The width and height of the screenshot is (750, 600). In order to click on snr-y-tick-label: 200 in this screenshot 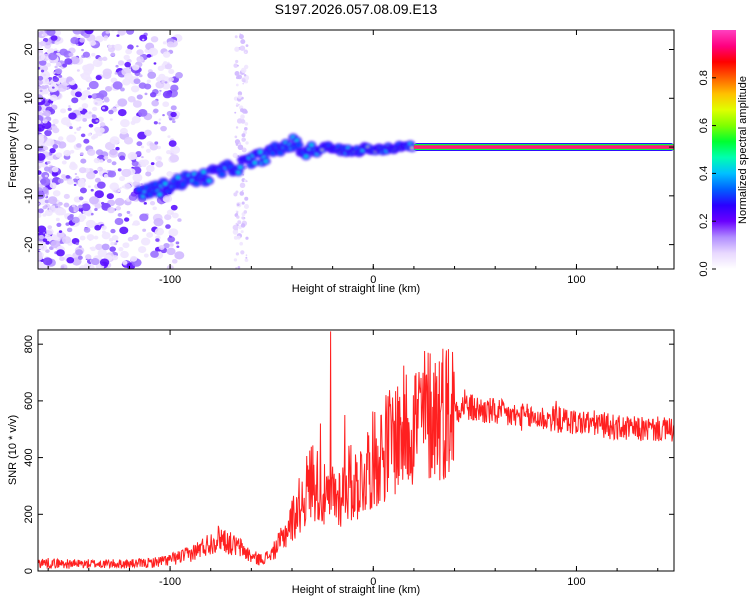, I will do `click(29, 514)`.